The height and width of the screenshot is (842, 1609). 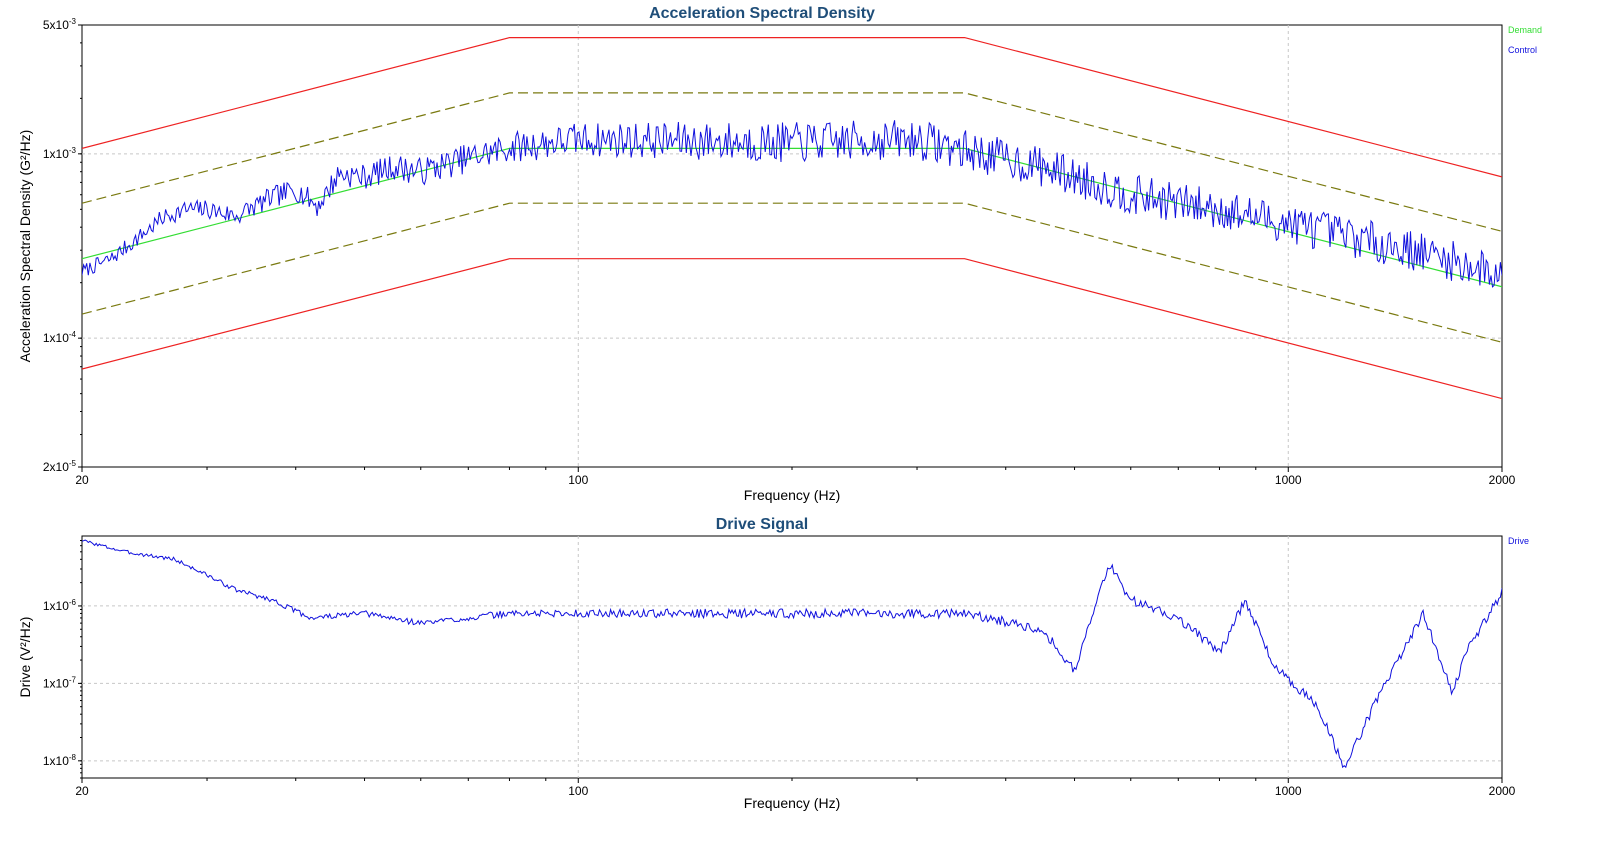 I want to click on y-tick-label: 1x10⁻³, so click(x=60, y=153).